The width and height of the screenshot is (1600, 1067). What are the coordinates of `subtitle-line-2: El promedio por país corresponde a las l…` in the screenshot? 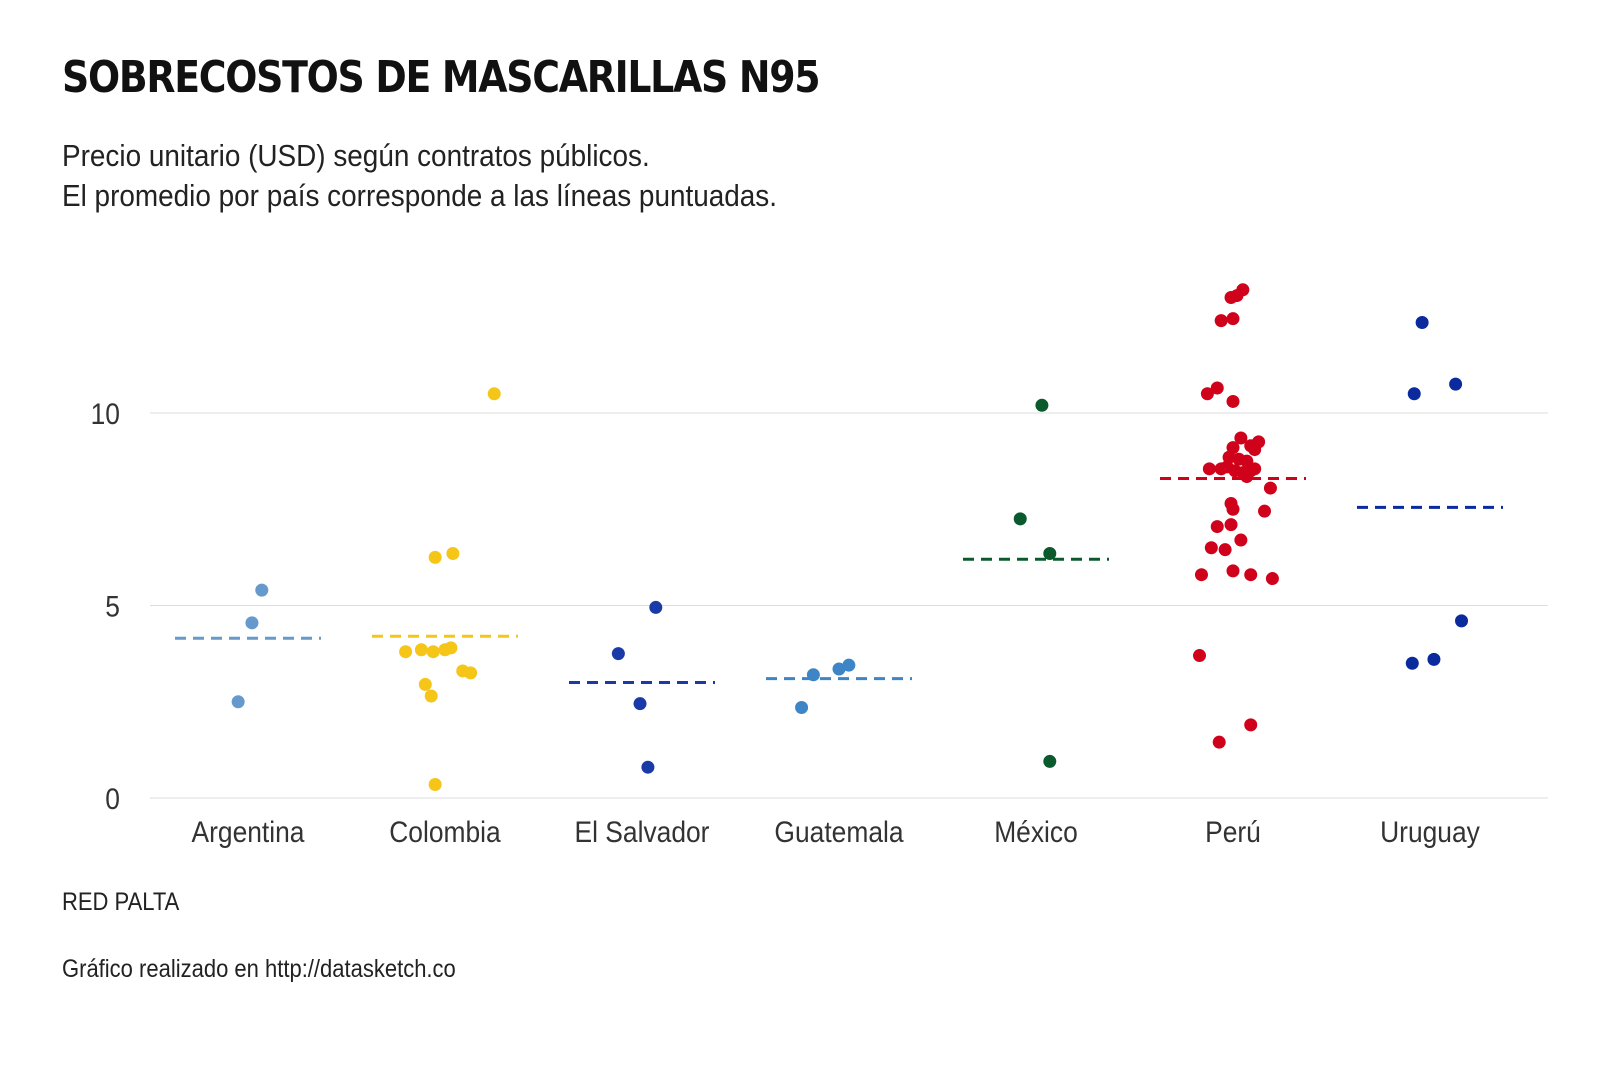 It's located at (419, 195).